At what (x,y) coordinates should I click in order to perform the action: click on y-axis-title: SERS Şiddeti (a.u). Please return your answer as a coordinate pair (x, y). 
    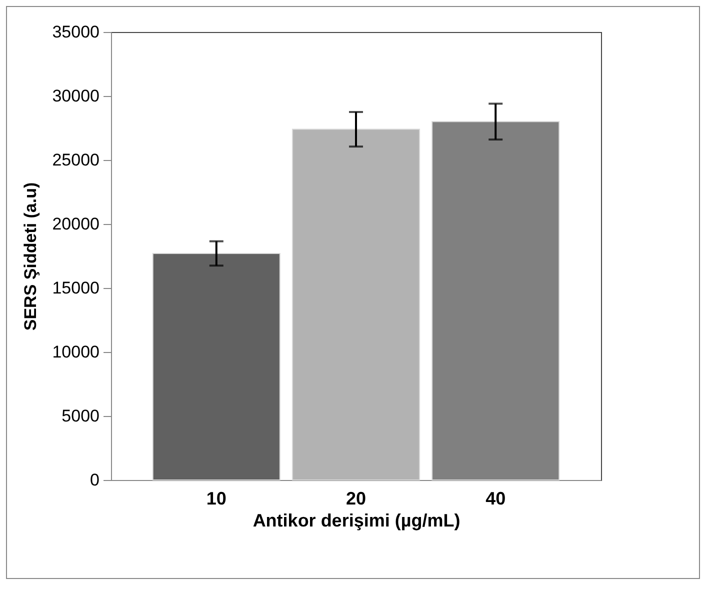
    Looking at the image, I should click on (30, 256).